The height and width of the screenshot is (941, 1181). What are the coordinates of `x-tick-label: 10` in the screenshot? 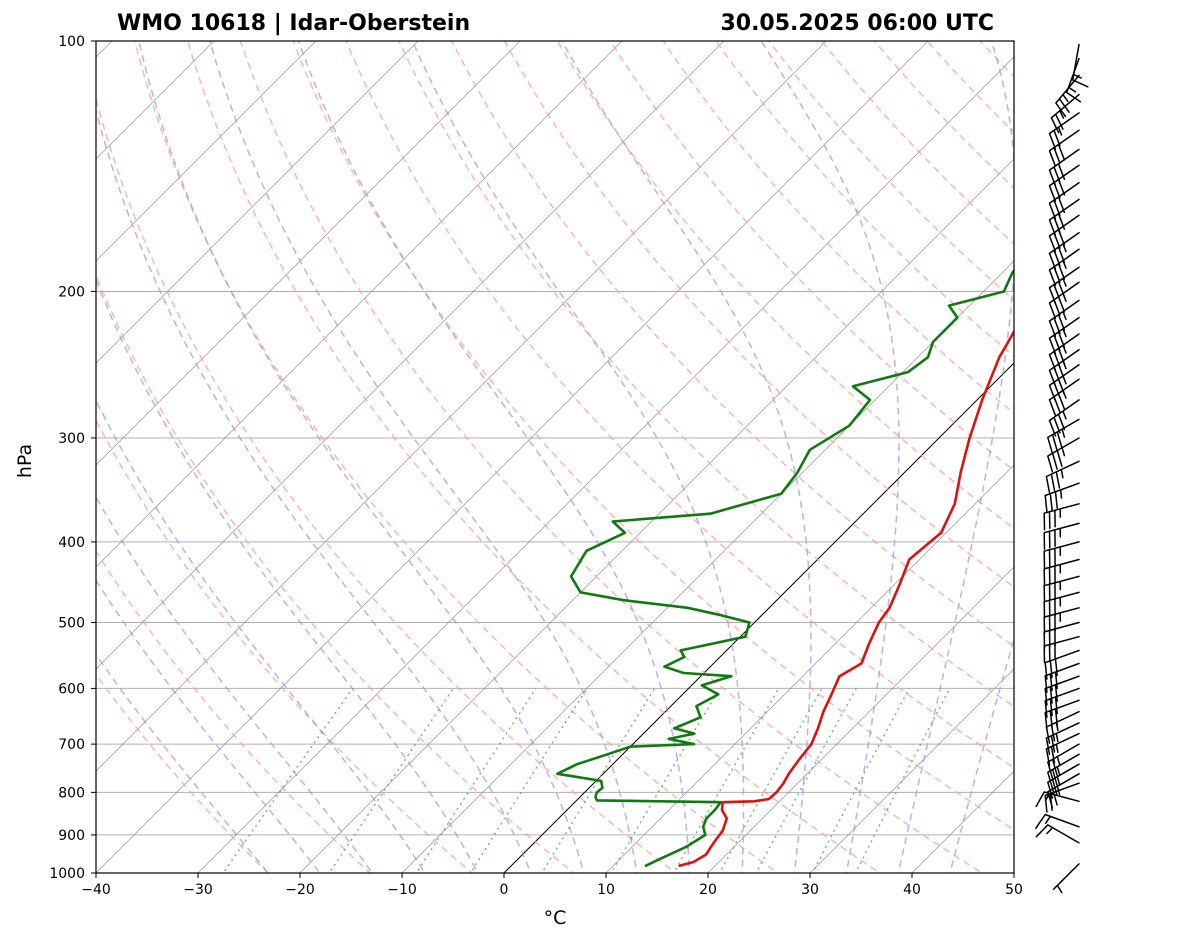 It's located at (606, 890).